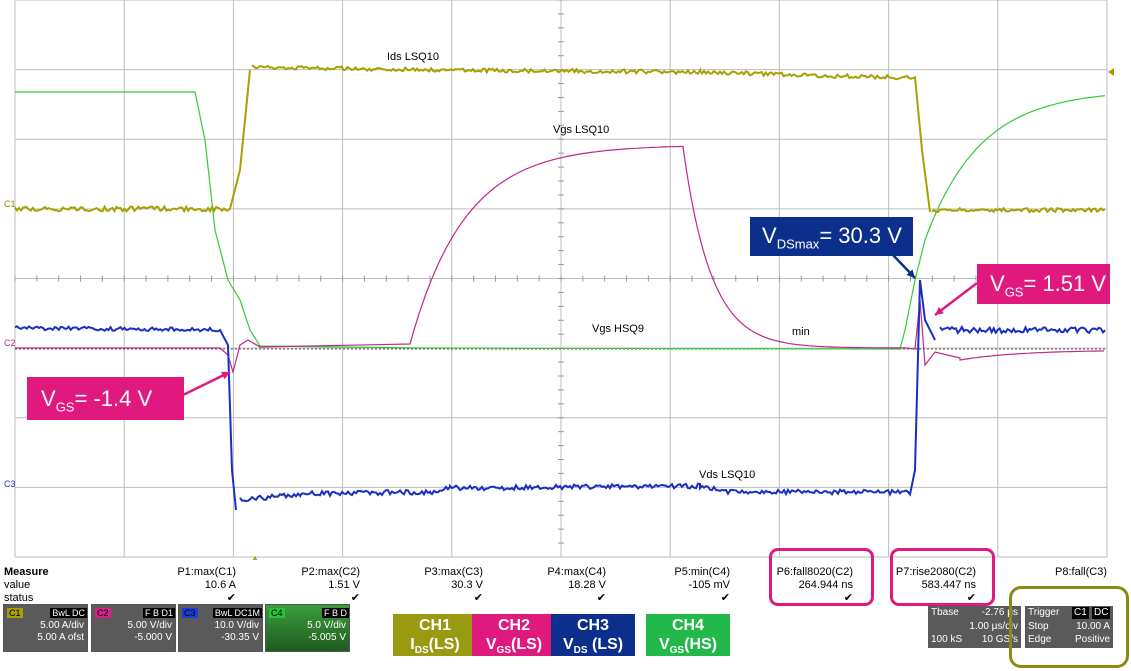 The height and width of the screenshot is (671, 1131). Describe the element at coordinates (277, 613) in the screenshot. I see `channel-id: C4` at that location.